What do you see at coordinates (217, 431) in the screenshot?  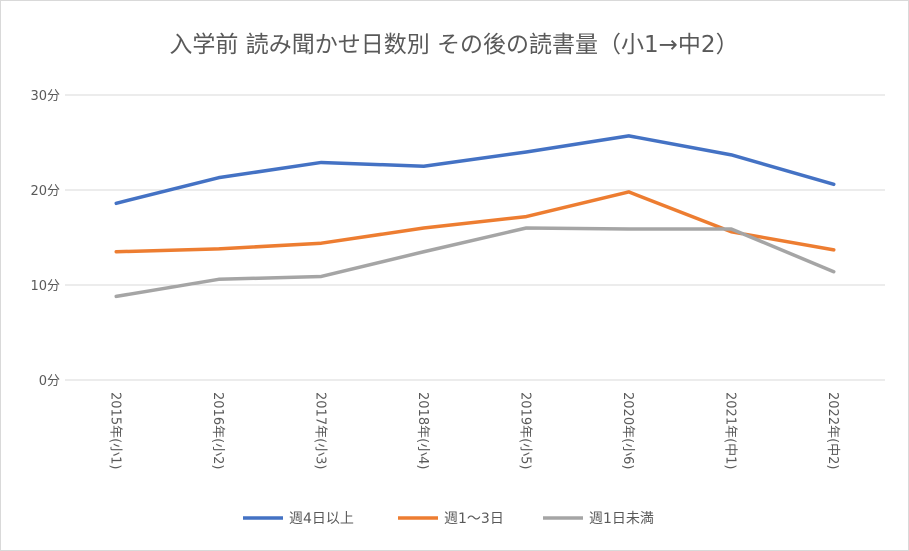 I see `x-tick-label: 2016年(小2)` at bounding box center [217, 431].